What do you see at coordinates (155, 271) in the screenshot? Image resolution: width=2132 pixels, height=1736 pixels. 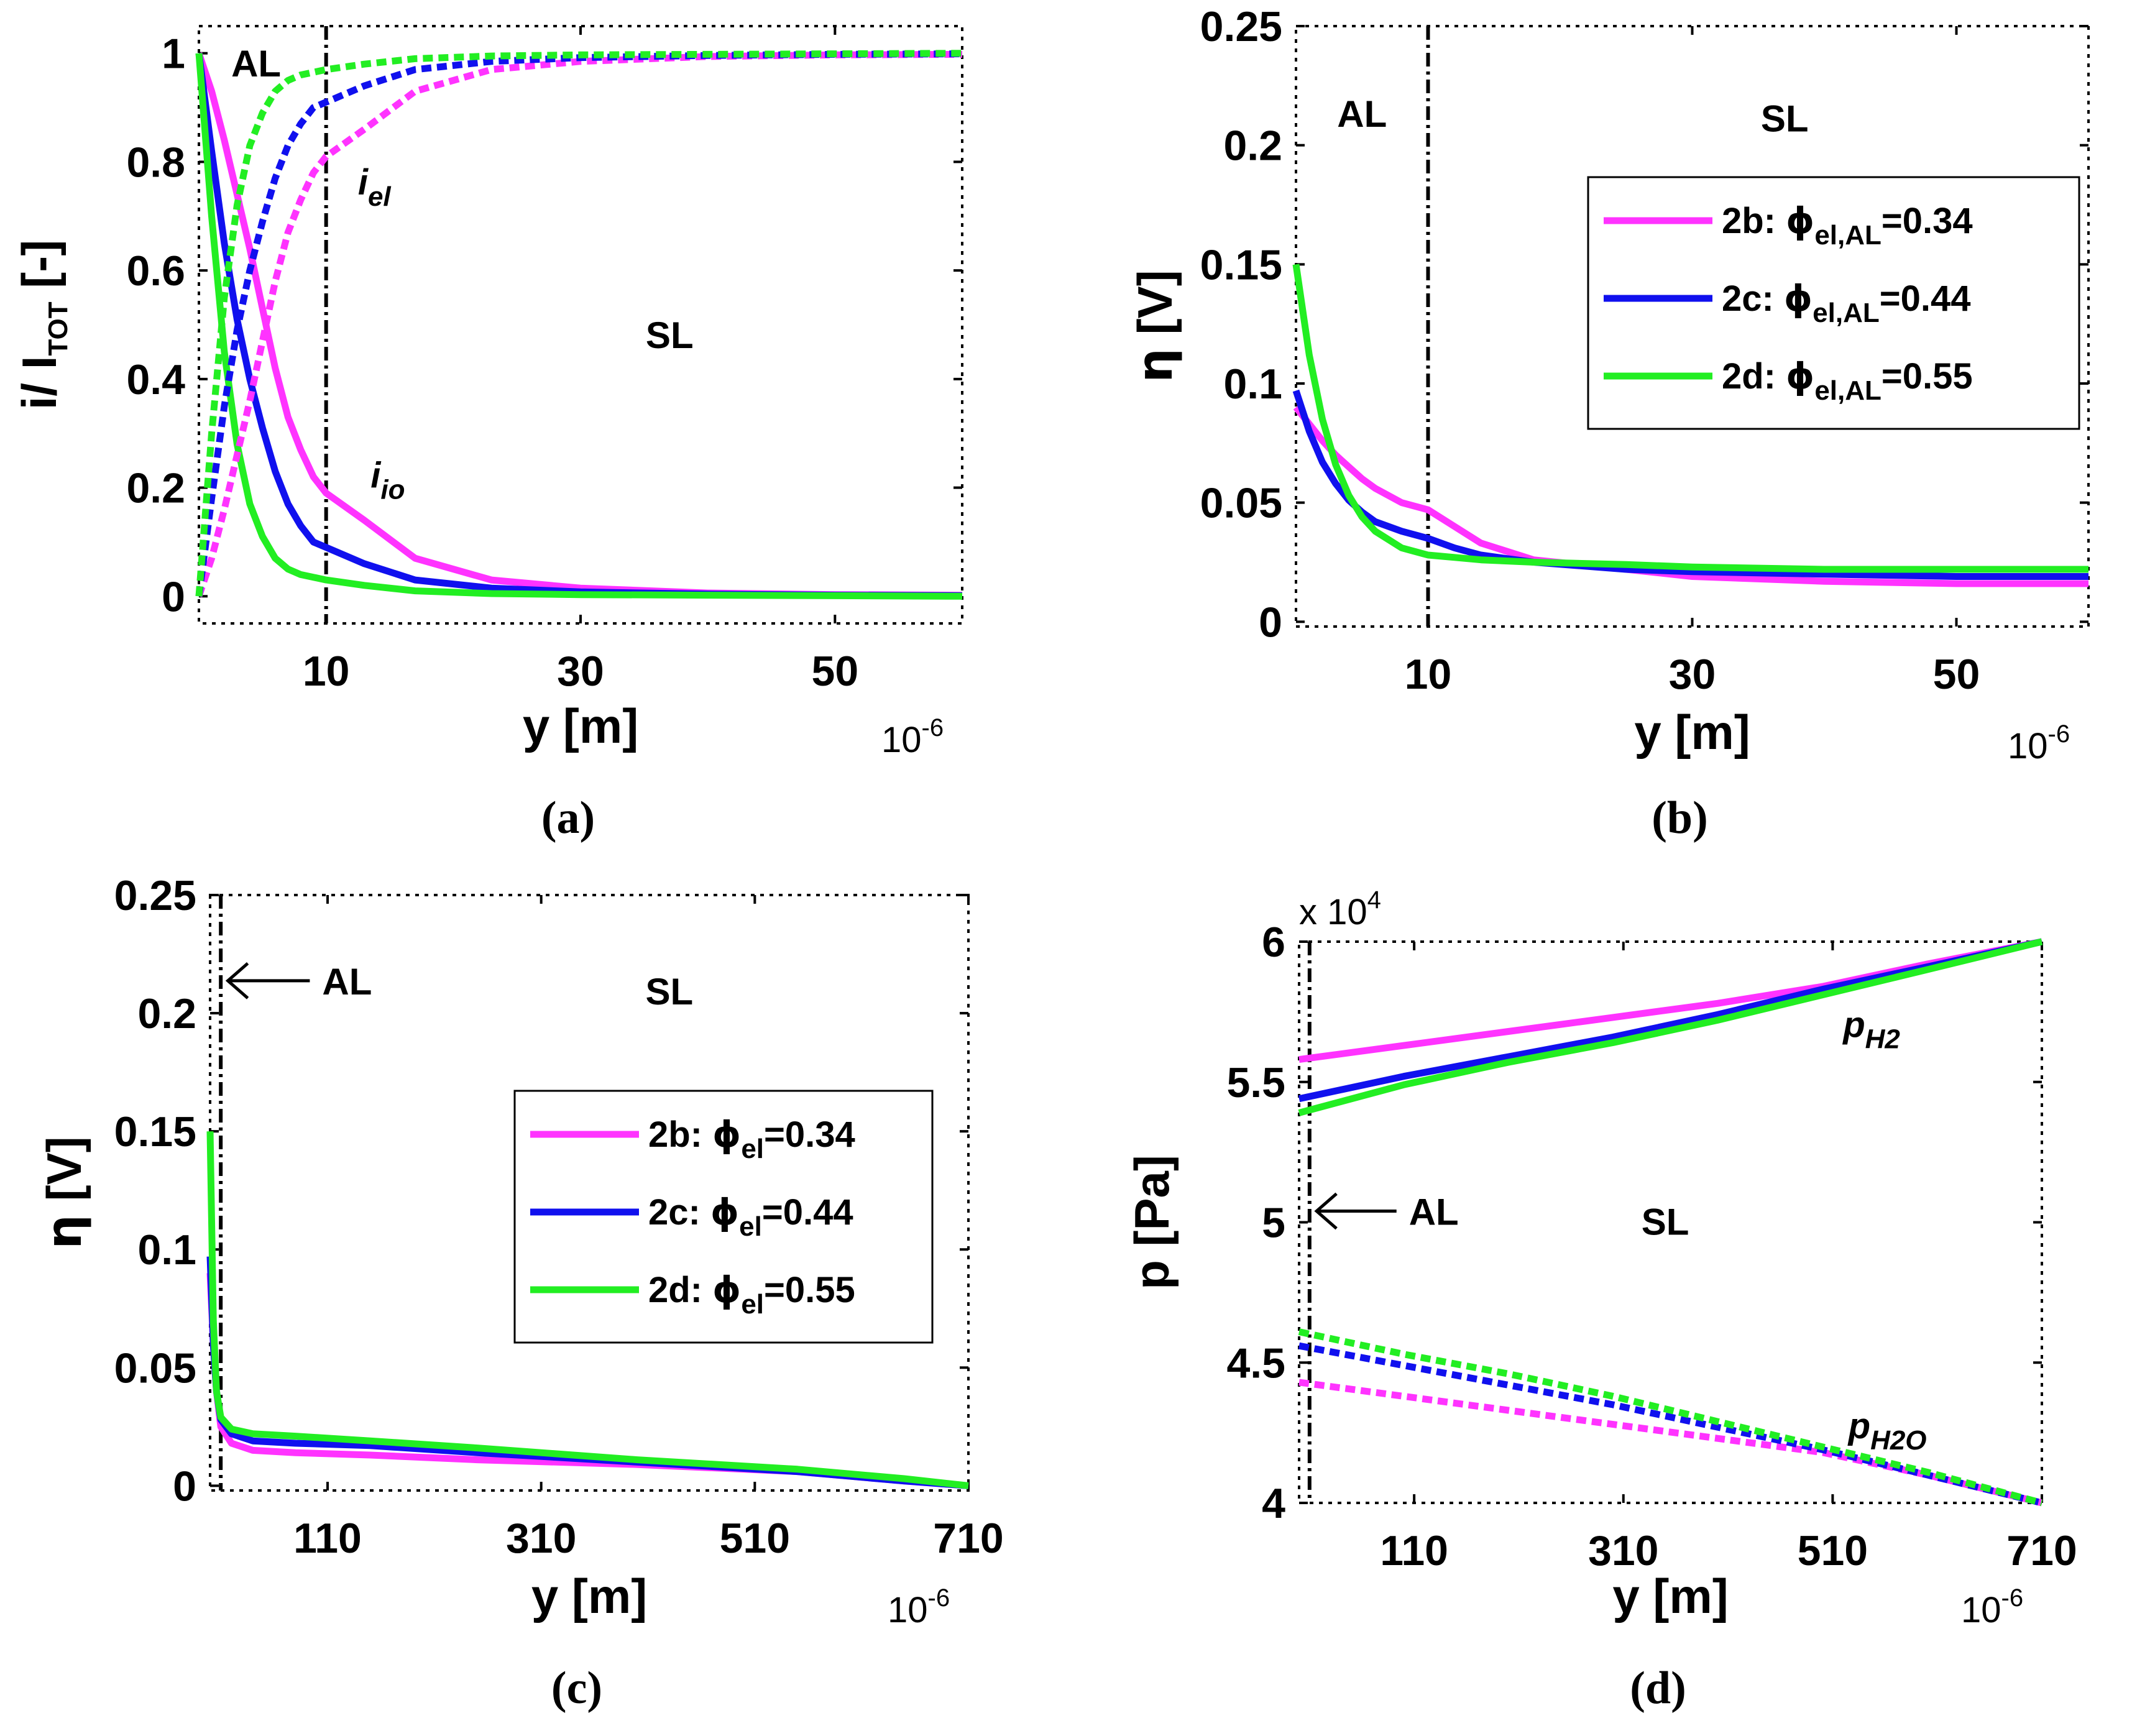 I see `y-tick-label: 0.6` at bounding box center [155, 271].